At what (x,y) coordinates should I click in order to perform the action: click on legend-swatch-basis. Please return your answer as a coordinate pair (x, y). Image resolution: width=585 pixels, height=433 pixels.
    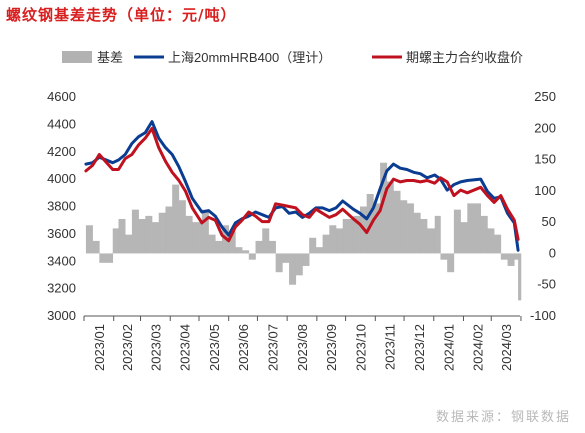
    Looking at the image, I should click on (77, 57).